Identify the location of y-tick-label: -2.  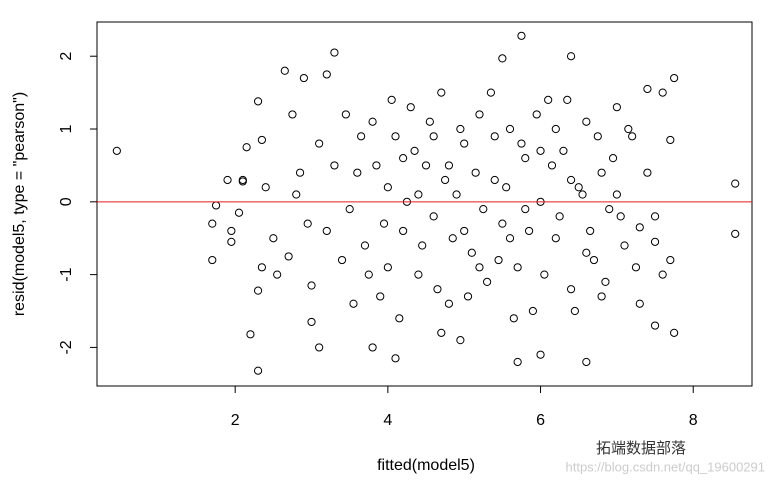
(66, 347).